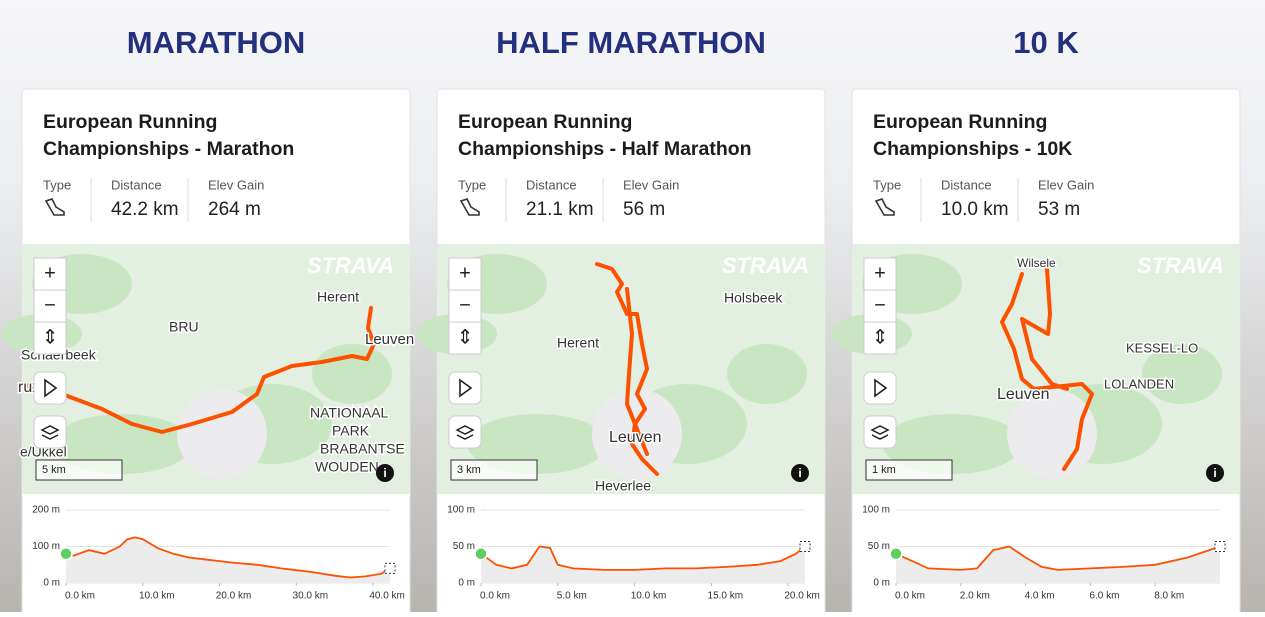 The width and height of the screenshot is (1265, 617). I want to click on scale-bar, so click(494, 470).